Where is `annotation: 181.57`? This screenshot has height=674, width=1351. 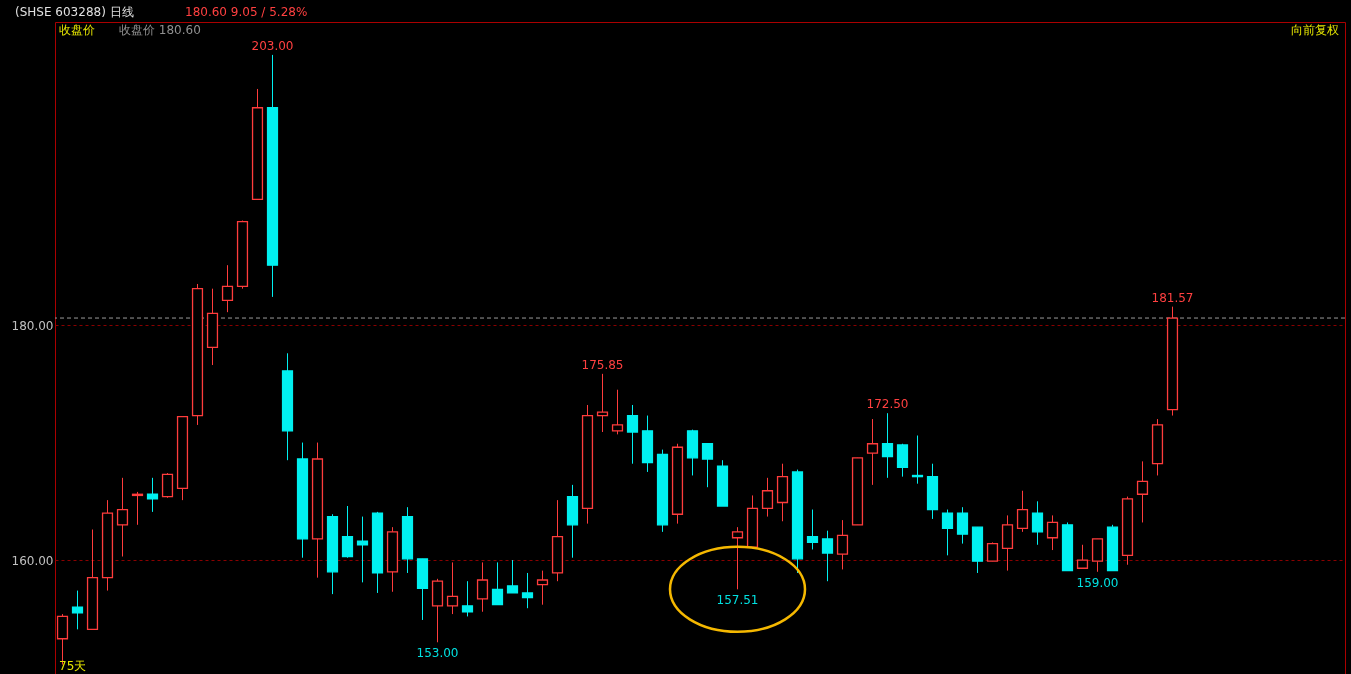
annotation: 181.57 is located at coordinates (1172, 297).